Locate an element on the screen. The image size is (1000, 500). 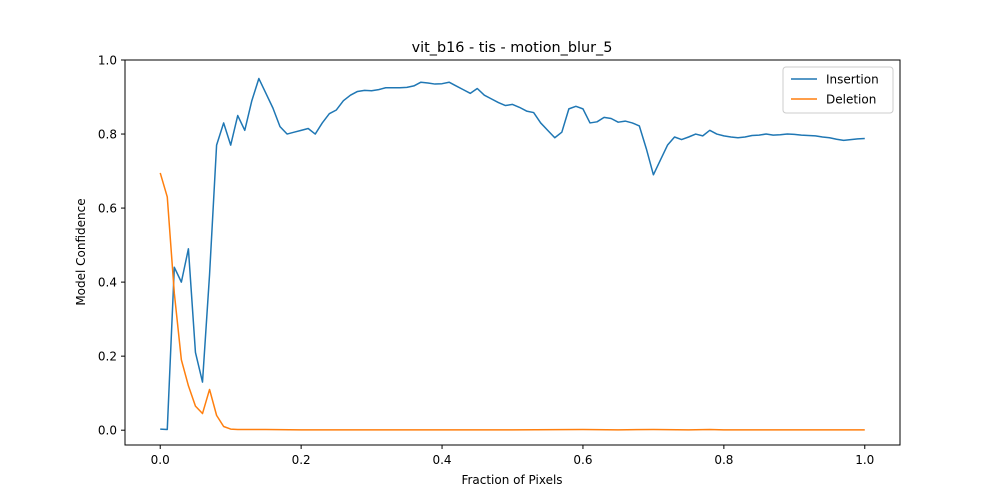
x-tick-label: 0.2 is located at coordinates (301, 460).